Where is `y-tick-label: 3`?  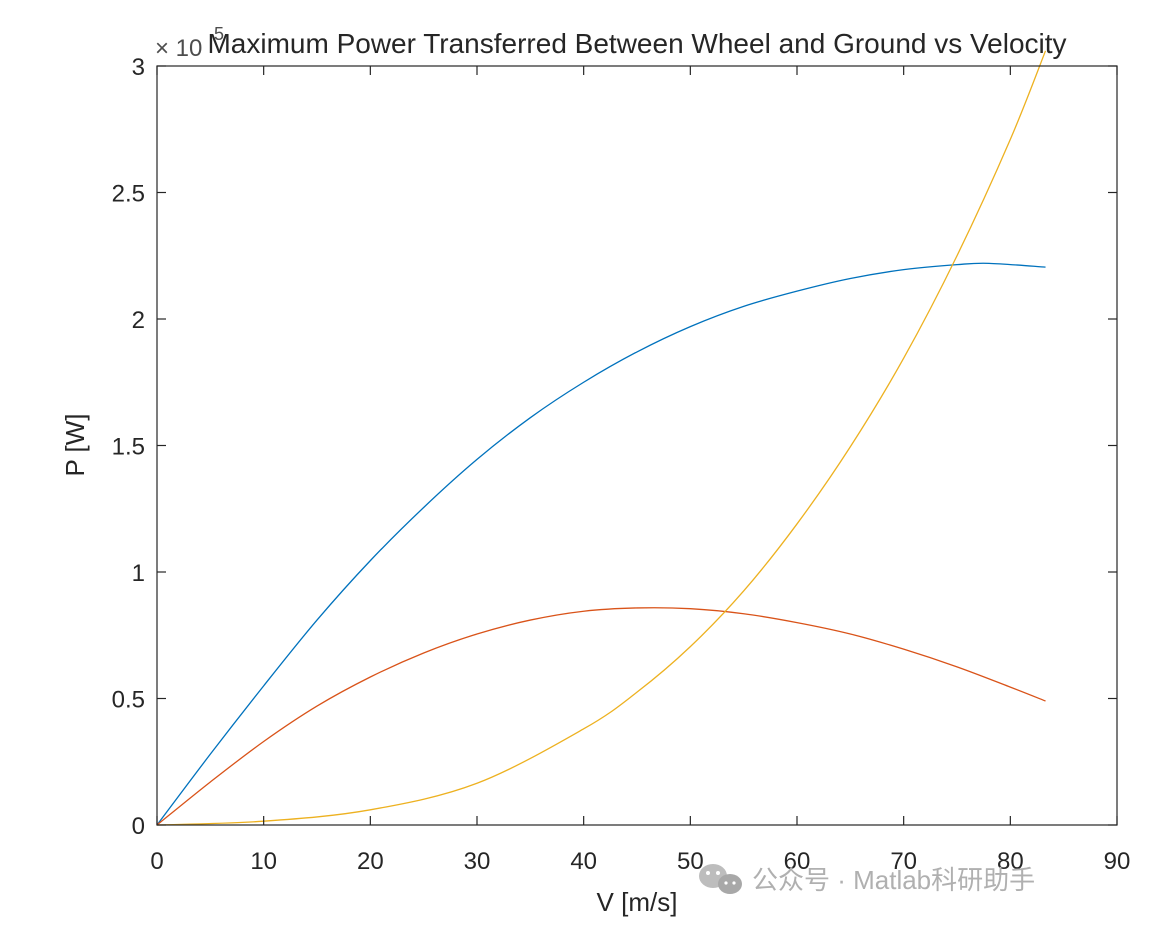
y-tick-label: 3 is located at coordinates (138, 67).